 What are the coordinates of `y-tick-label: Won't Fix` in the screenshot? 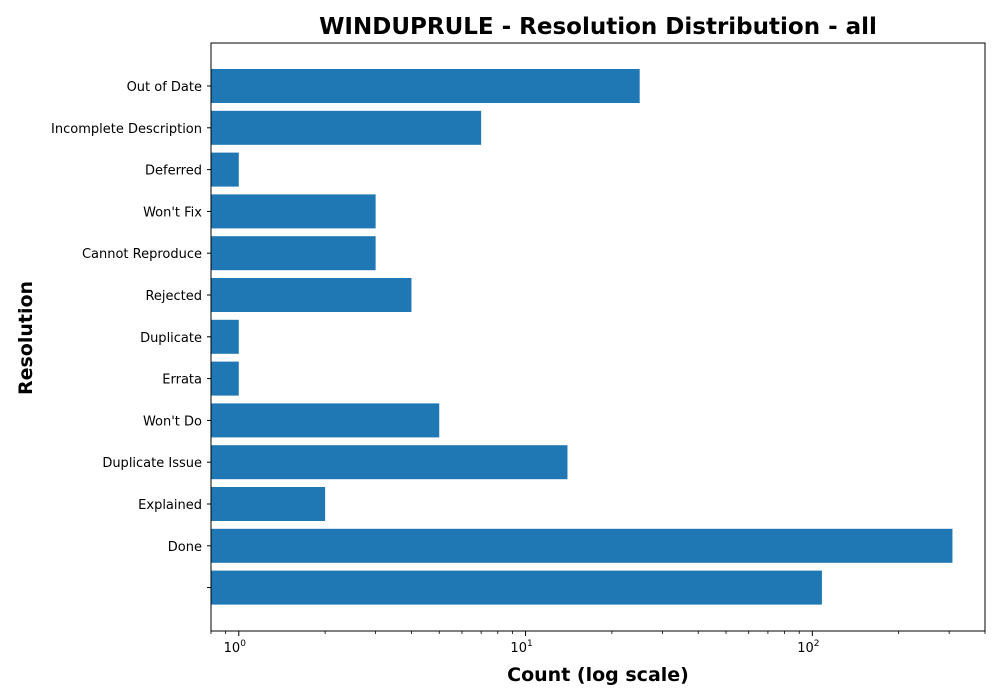 It's located at (172, 212).